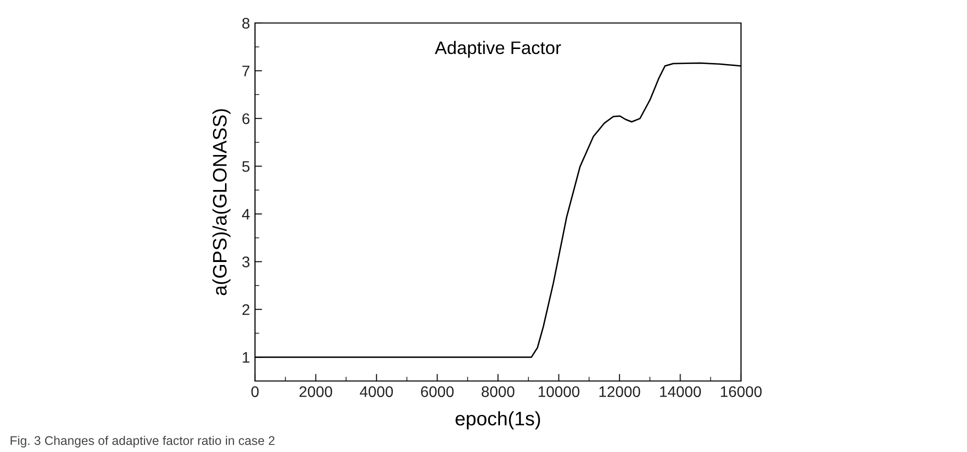 Image resolution: width=967 pixels, height=452 pixels. What do you see at coordinates (246, 262) in the screenshot?
I see `y-tick-label: 3` at bounding box center [246, 262].